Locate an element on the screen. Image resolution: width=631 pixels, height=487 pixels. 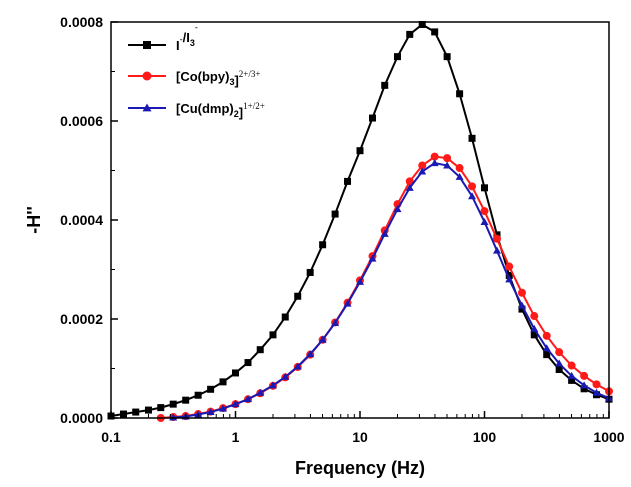
x-tick-label: 1000 is located at coordinates (608, 437).